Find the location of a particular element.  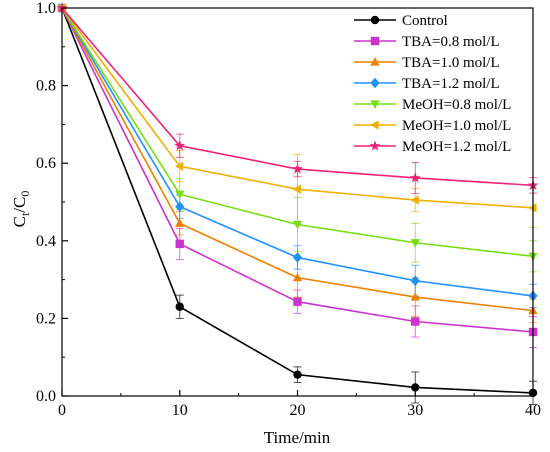

legend-label-6: MeOH=1.2 mol/L is located at coordinates (456, 147).